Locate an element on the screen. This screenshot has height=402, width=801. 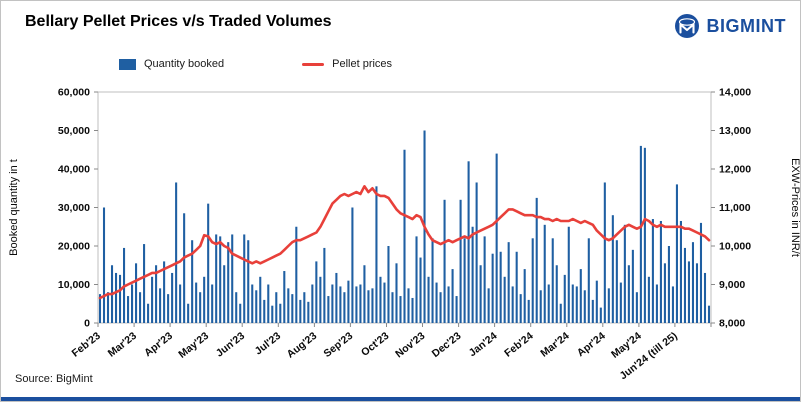
svg-text: 60,000 is located at coordinates (74, 93).